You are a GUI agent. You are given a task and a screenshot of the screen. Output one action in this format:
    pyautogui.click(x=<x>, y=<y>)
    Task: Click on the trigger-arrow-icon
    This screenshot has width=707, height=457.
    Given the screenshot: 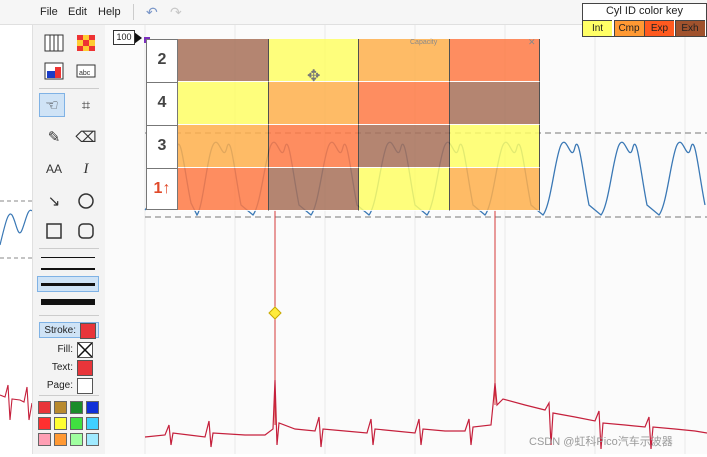 What is the action you would take?
    pyautogui.click(x=138, y=38)
    